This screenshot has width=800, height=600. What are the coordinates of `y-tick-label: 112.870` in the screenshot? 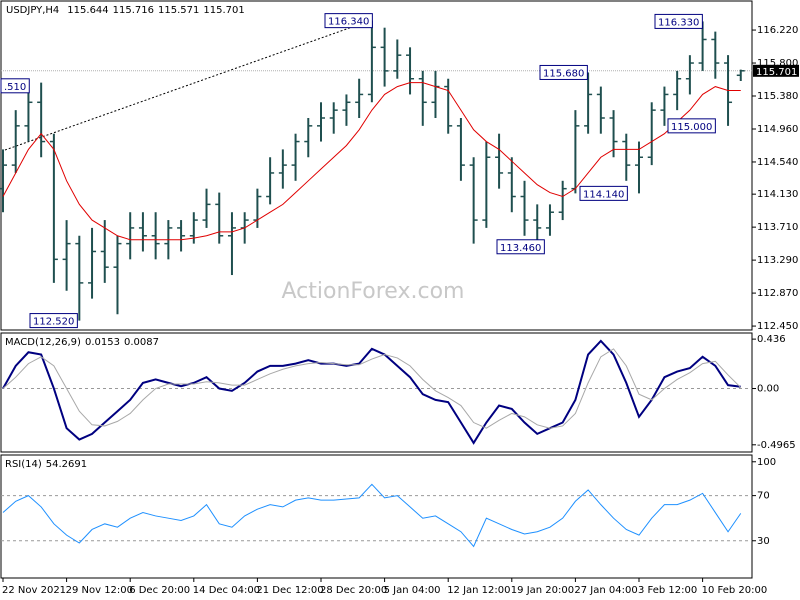 It's located at (777, 293).